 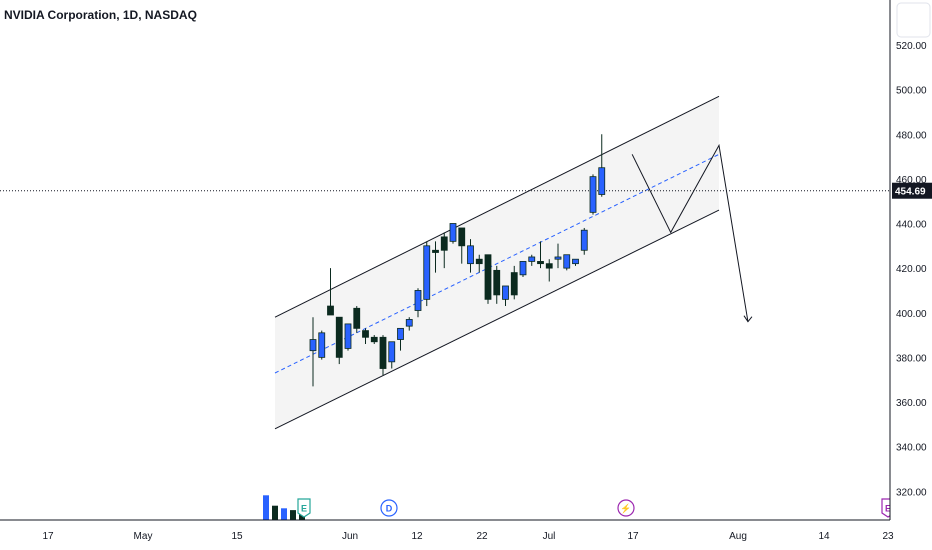 What do you see at coordinates (911, 91) in the screenshot?
I see `price-tick-label: 500.00` at bounding box center [911, 91].